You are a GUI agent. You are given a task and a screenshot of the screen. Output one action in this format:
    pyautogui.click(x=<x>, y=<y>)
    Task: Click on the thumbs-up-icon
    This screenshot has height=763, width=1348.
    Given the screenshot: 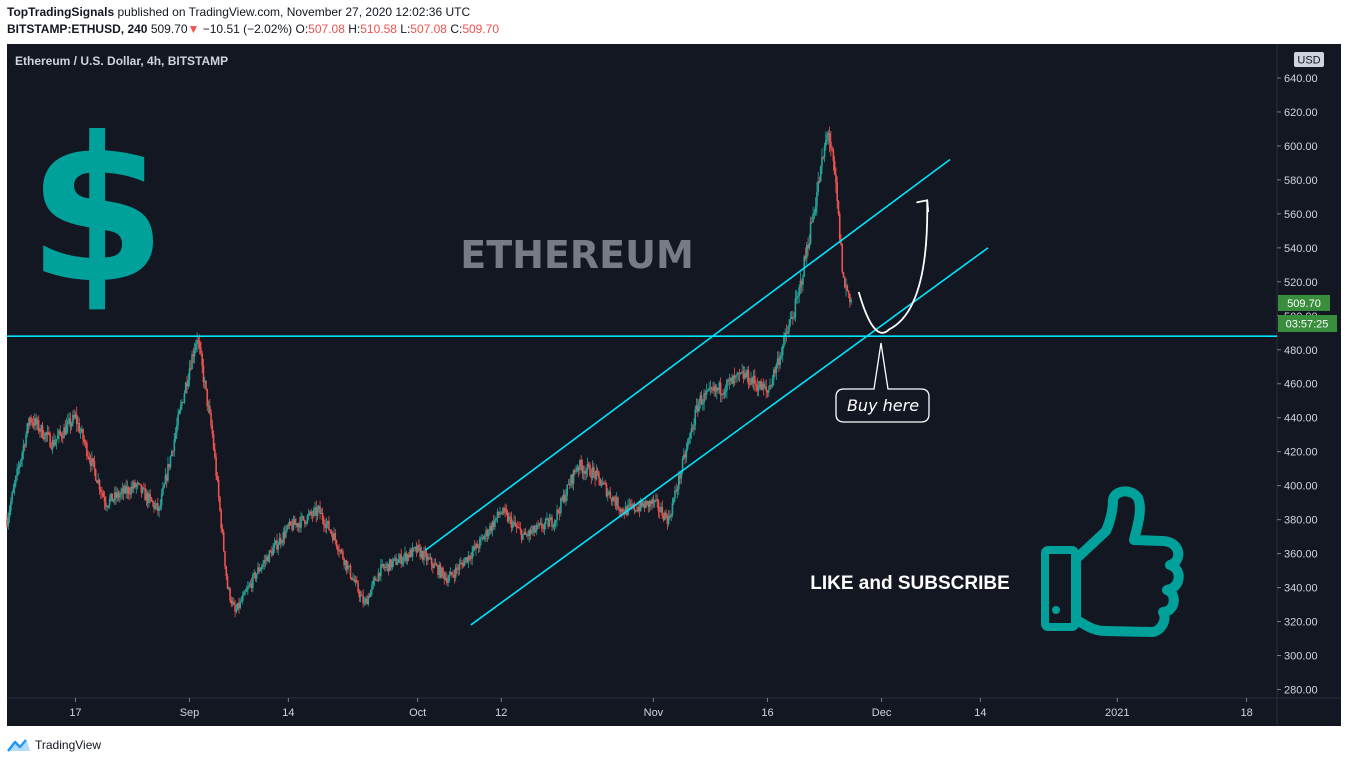 What is the action you would take?
    pyautogui.click(x=1112, y=561)
    